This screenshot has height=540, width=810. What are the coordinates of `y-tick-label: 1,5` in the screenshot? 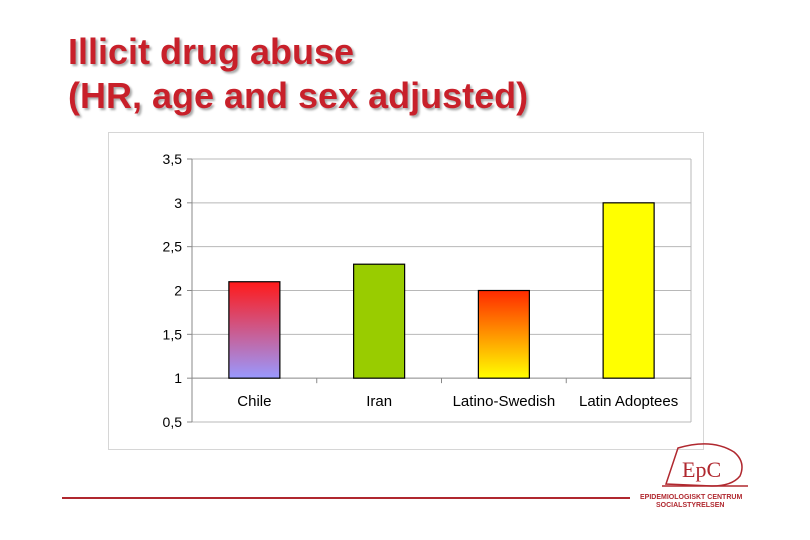 It's located at (173, 334).